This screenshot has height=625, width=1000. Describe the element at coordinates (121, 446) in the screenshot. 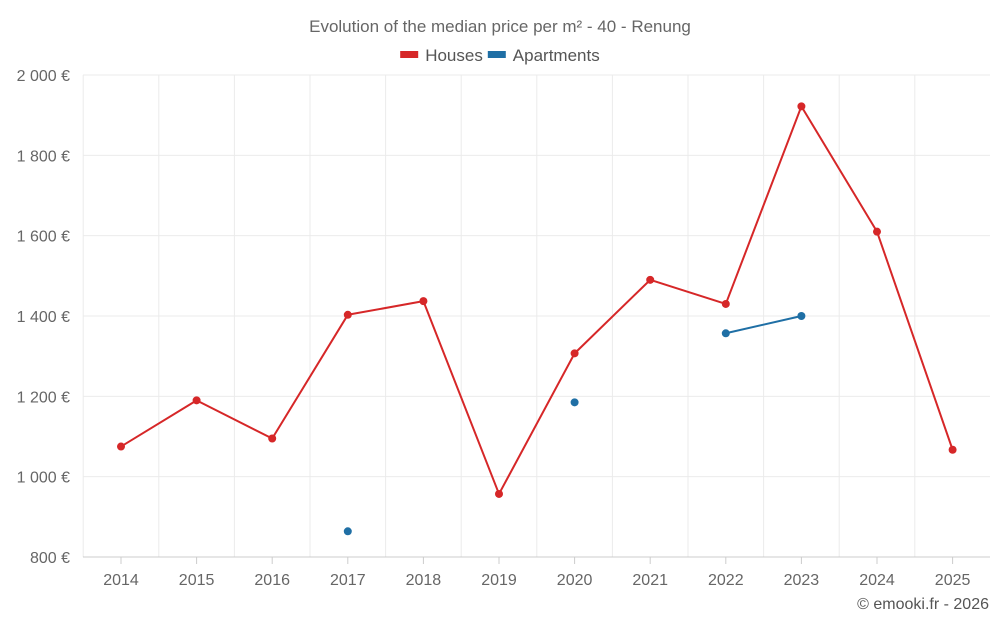

I see `data-point-houses-2014` at that location.